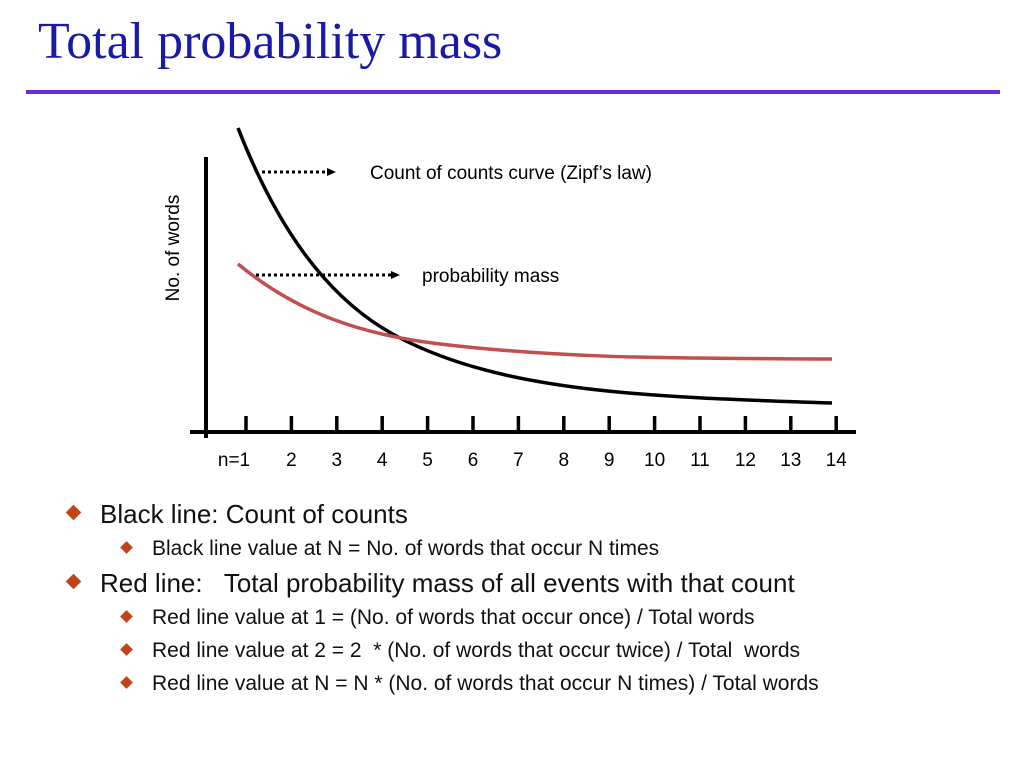 This screenshot has width=1024, height=768. What do you see at coordinates (837, 460) in the screenshot?
I see `x-tick-label: 14` at bounding box center [837, 460].